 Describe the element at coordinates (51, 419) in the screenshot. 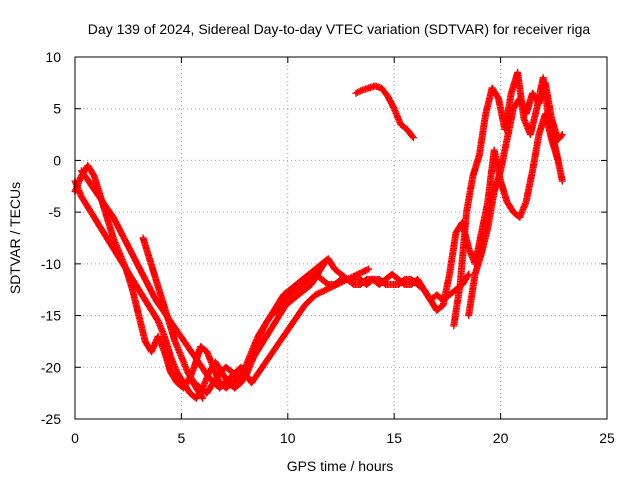

I see `y-tick-label: -25` at that location.